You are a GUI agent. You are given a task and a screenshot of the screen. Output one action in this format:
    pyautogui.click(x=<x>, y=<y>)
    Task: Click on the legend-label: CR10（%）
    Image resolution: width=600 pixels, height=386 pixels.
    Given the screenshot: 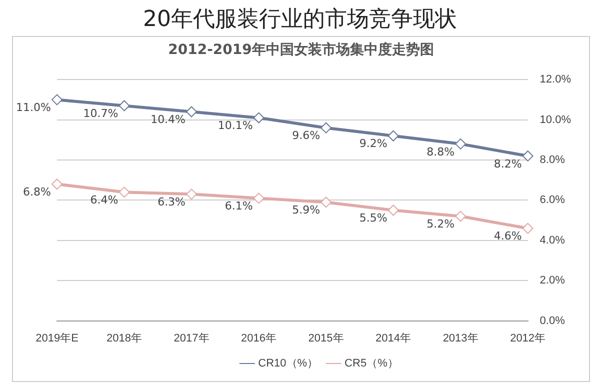 What is the action you would take?
    pyautogui.click(x=288, y=364)
    